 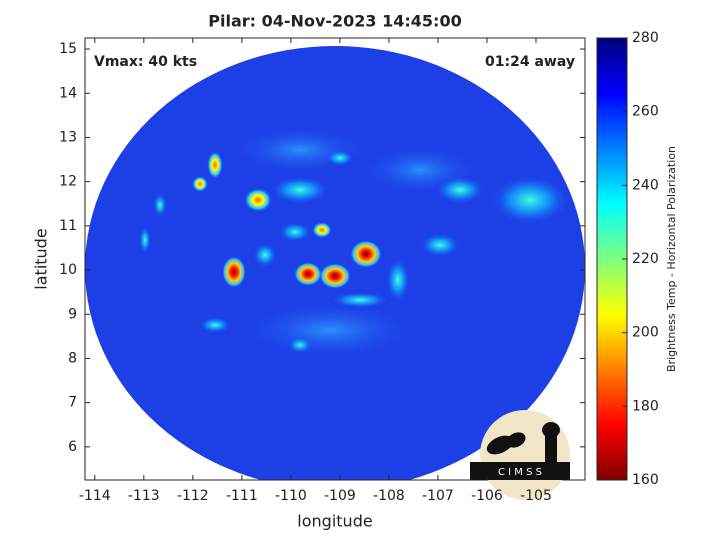 What do you see at coordinates (95, 496) in the screenshot?
I see `x-tick-label: -114` at bounding box center [95, 496].